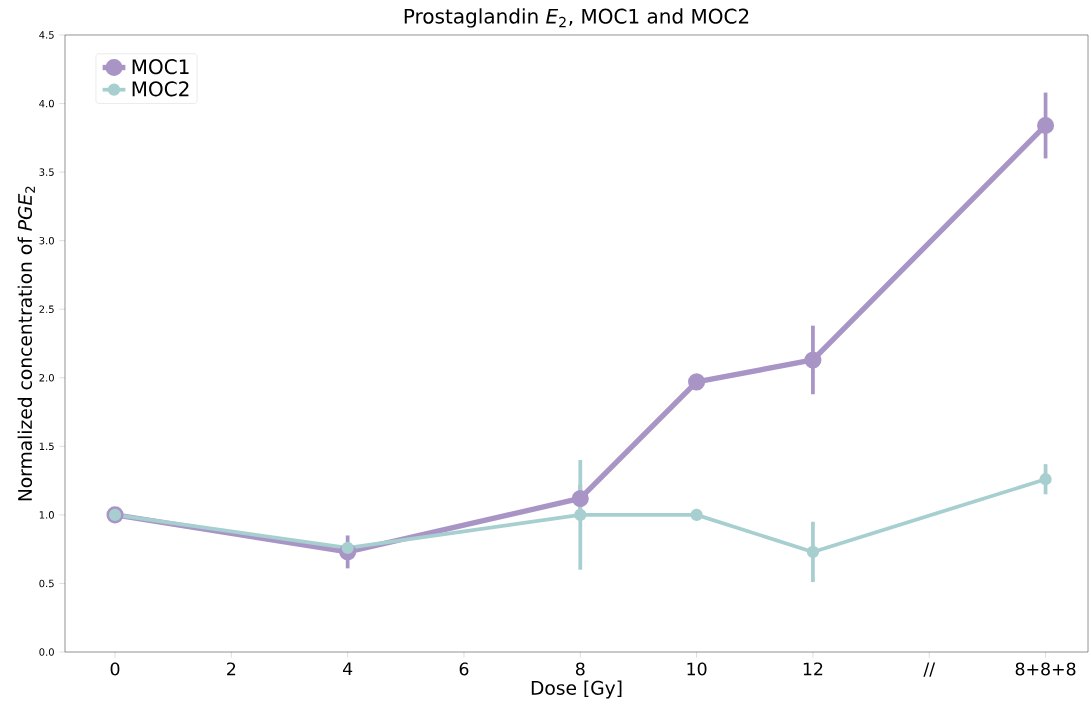  What do you see at coordinates (46, 103) in the screenshot?
I see `y-tick-label: 4.0` at bounding box center [46, 103].